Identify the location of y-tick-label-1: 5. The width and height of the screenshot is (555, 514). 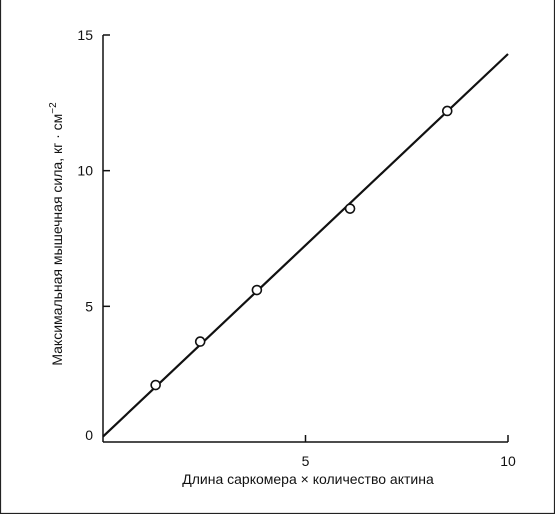
(89, 306).